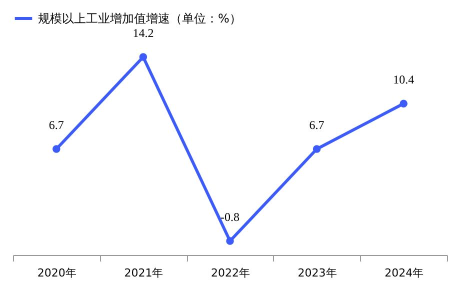 The height and width of the screenshot is (290, 464). Describe the element at coordinates (404, 273) in the screenshot. I see `x-tick-label: 2024年` at that location.